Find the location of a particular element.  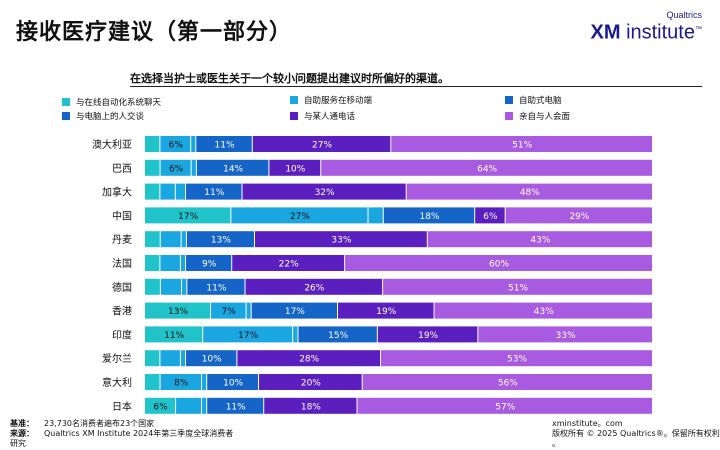

legend-item-chat-online: 与在线自动化系统聊天 is located at coordinates (111, 102).